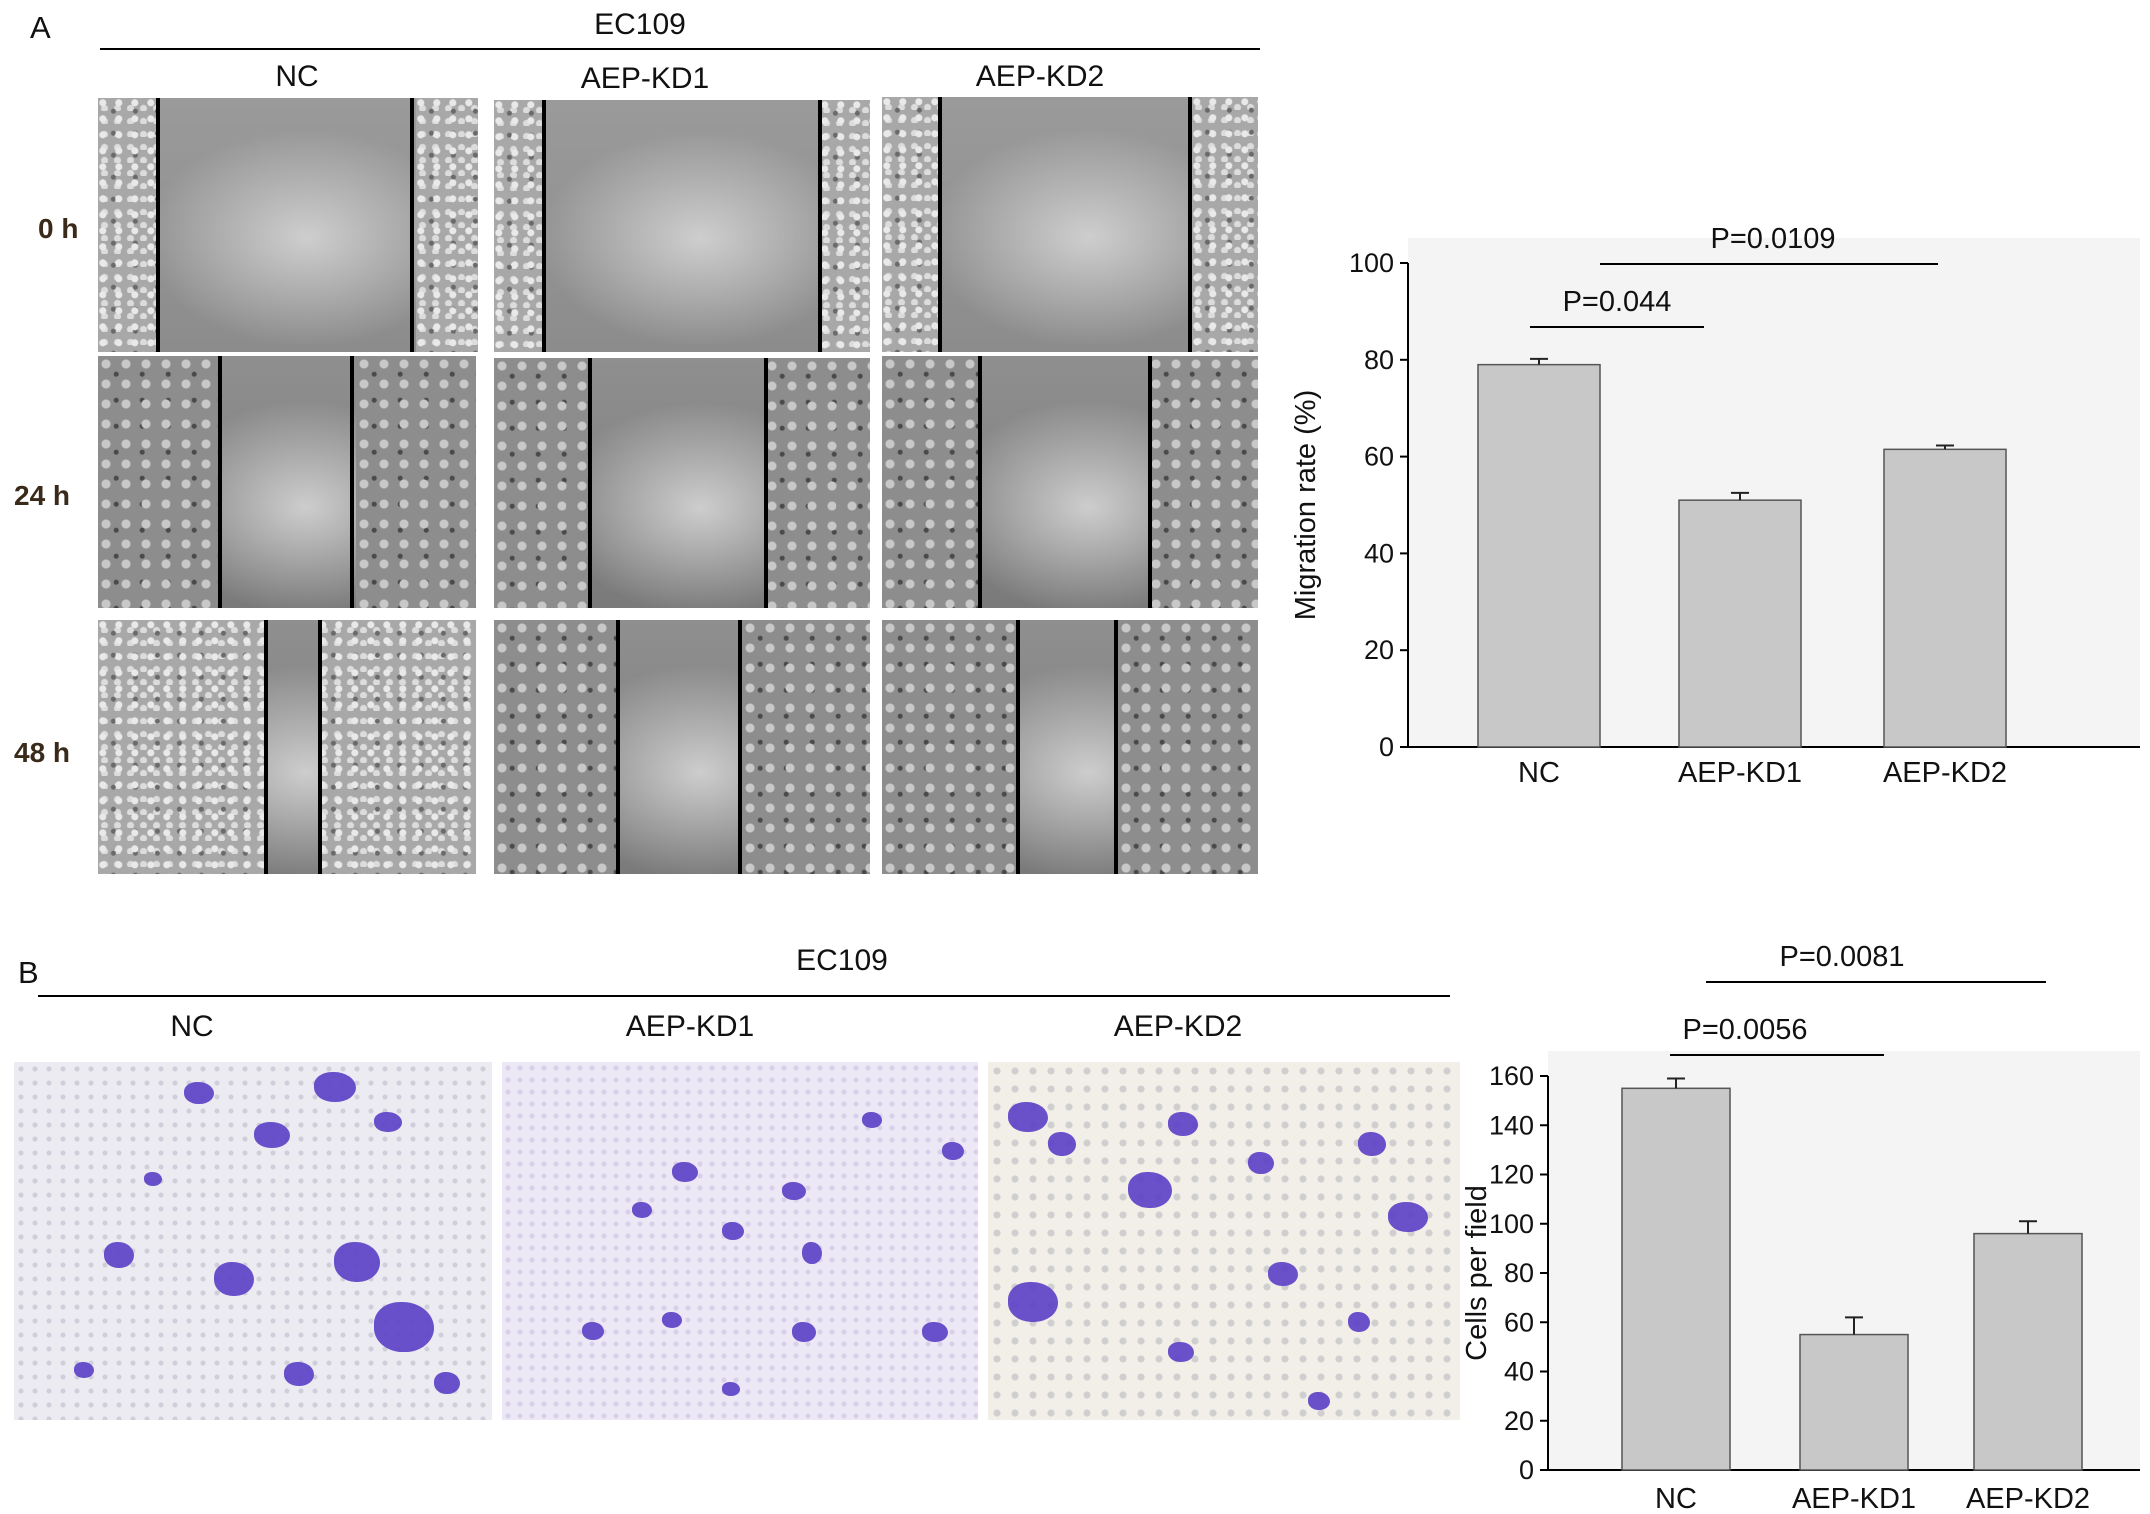 The height and width of the screenshot is (1514, 2150). What do you see at coordinates (1477, 1273) in the screenshot?
I see `y-axis-label: Cells per field` at bounding box center [1477, 1273].